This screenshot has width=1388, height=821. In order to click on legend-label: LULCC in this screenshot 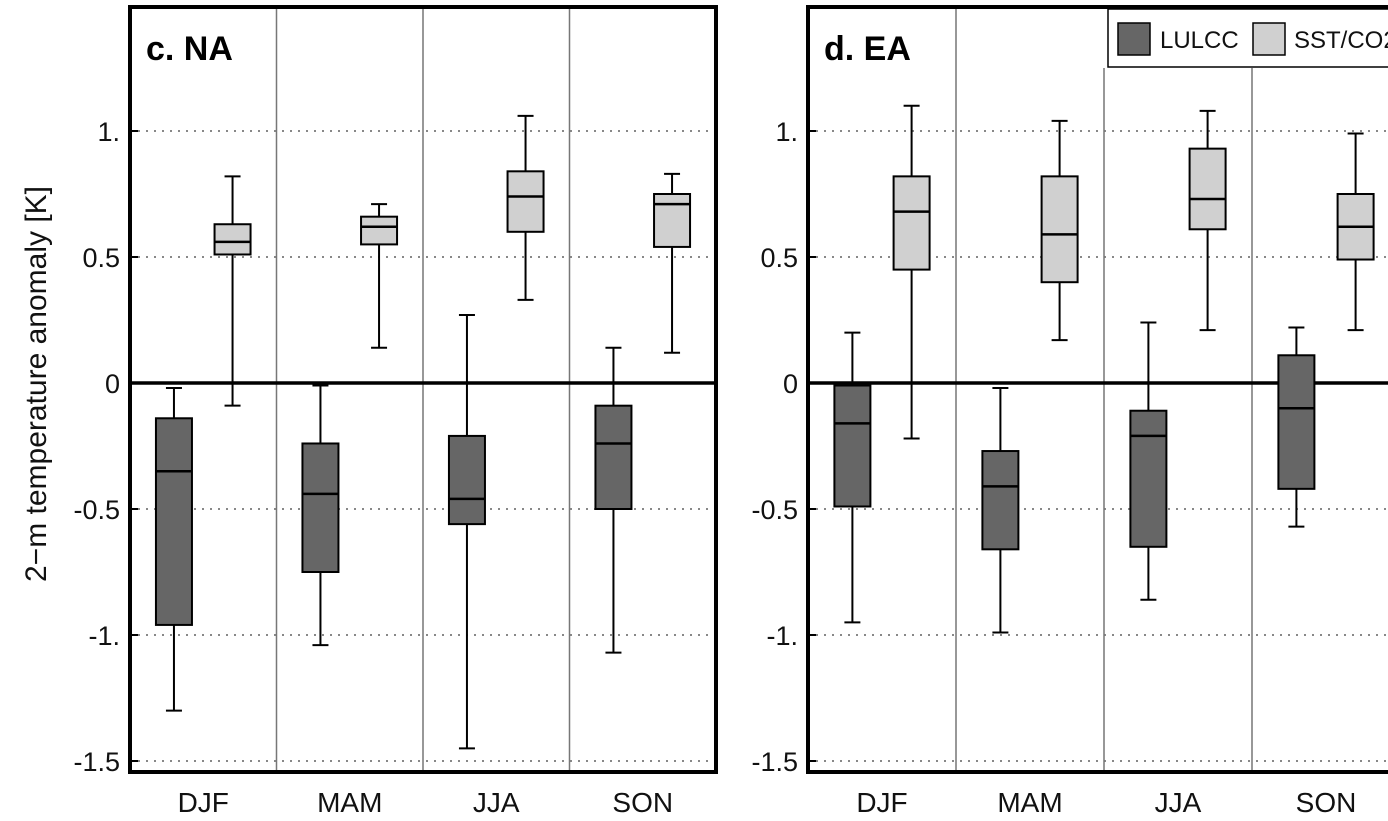, I will do `click(1199, 40)`.